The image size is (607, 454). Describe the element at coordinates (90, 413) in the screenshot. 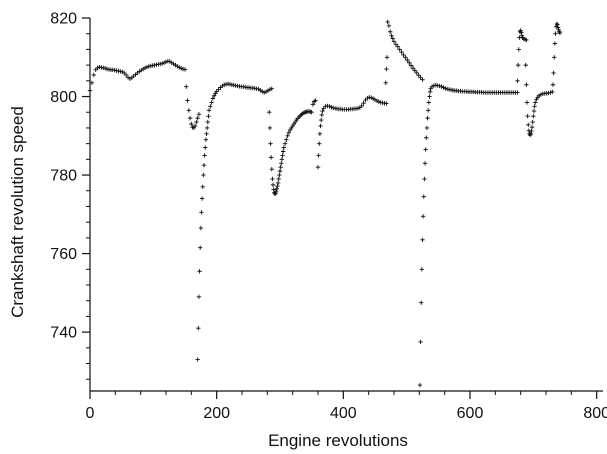

I see `x-tick-label: 0` at that location.